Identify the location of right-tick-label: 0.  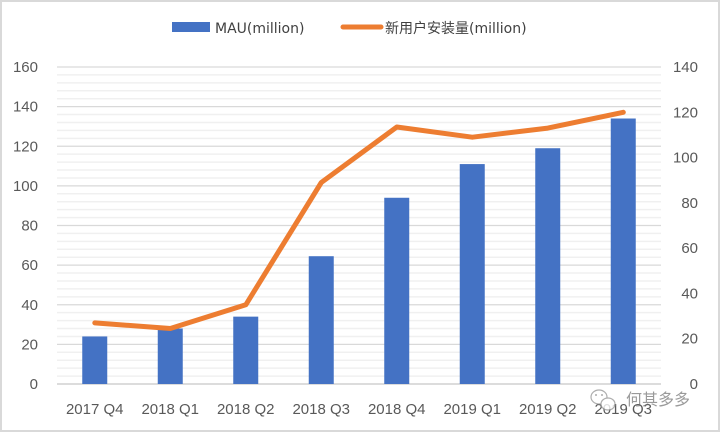
(694, 384).